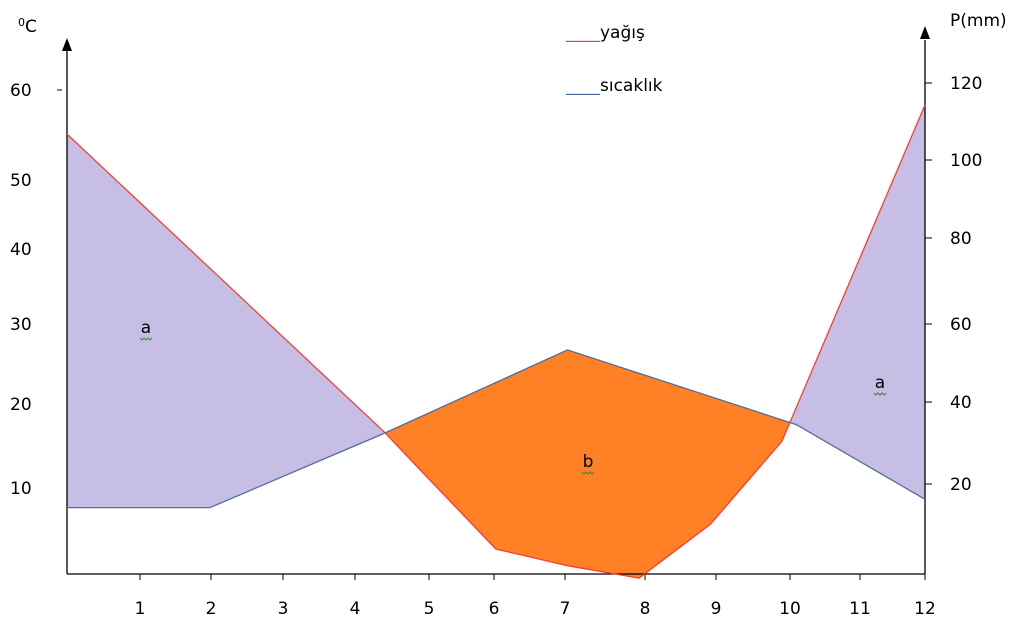 This screenshot has height=628, width=1033. I want to click on left-ticks: 60 50 40 30 20 10, so click(36, 290).